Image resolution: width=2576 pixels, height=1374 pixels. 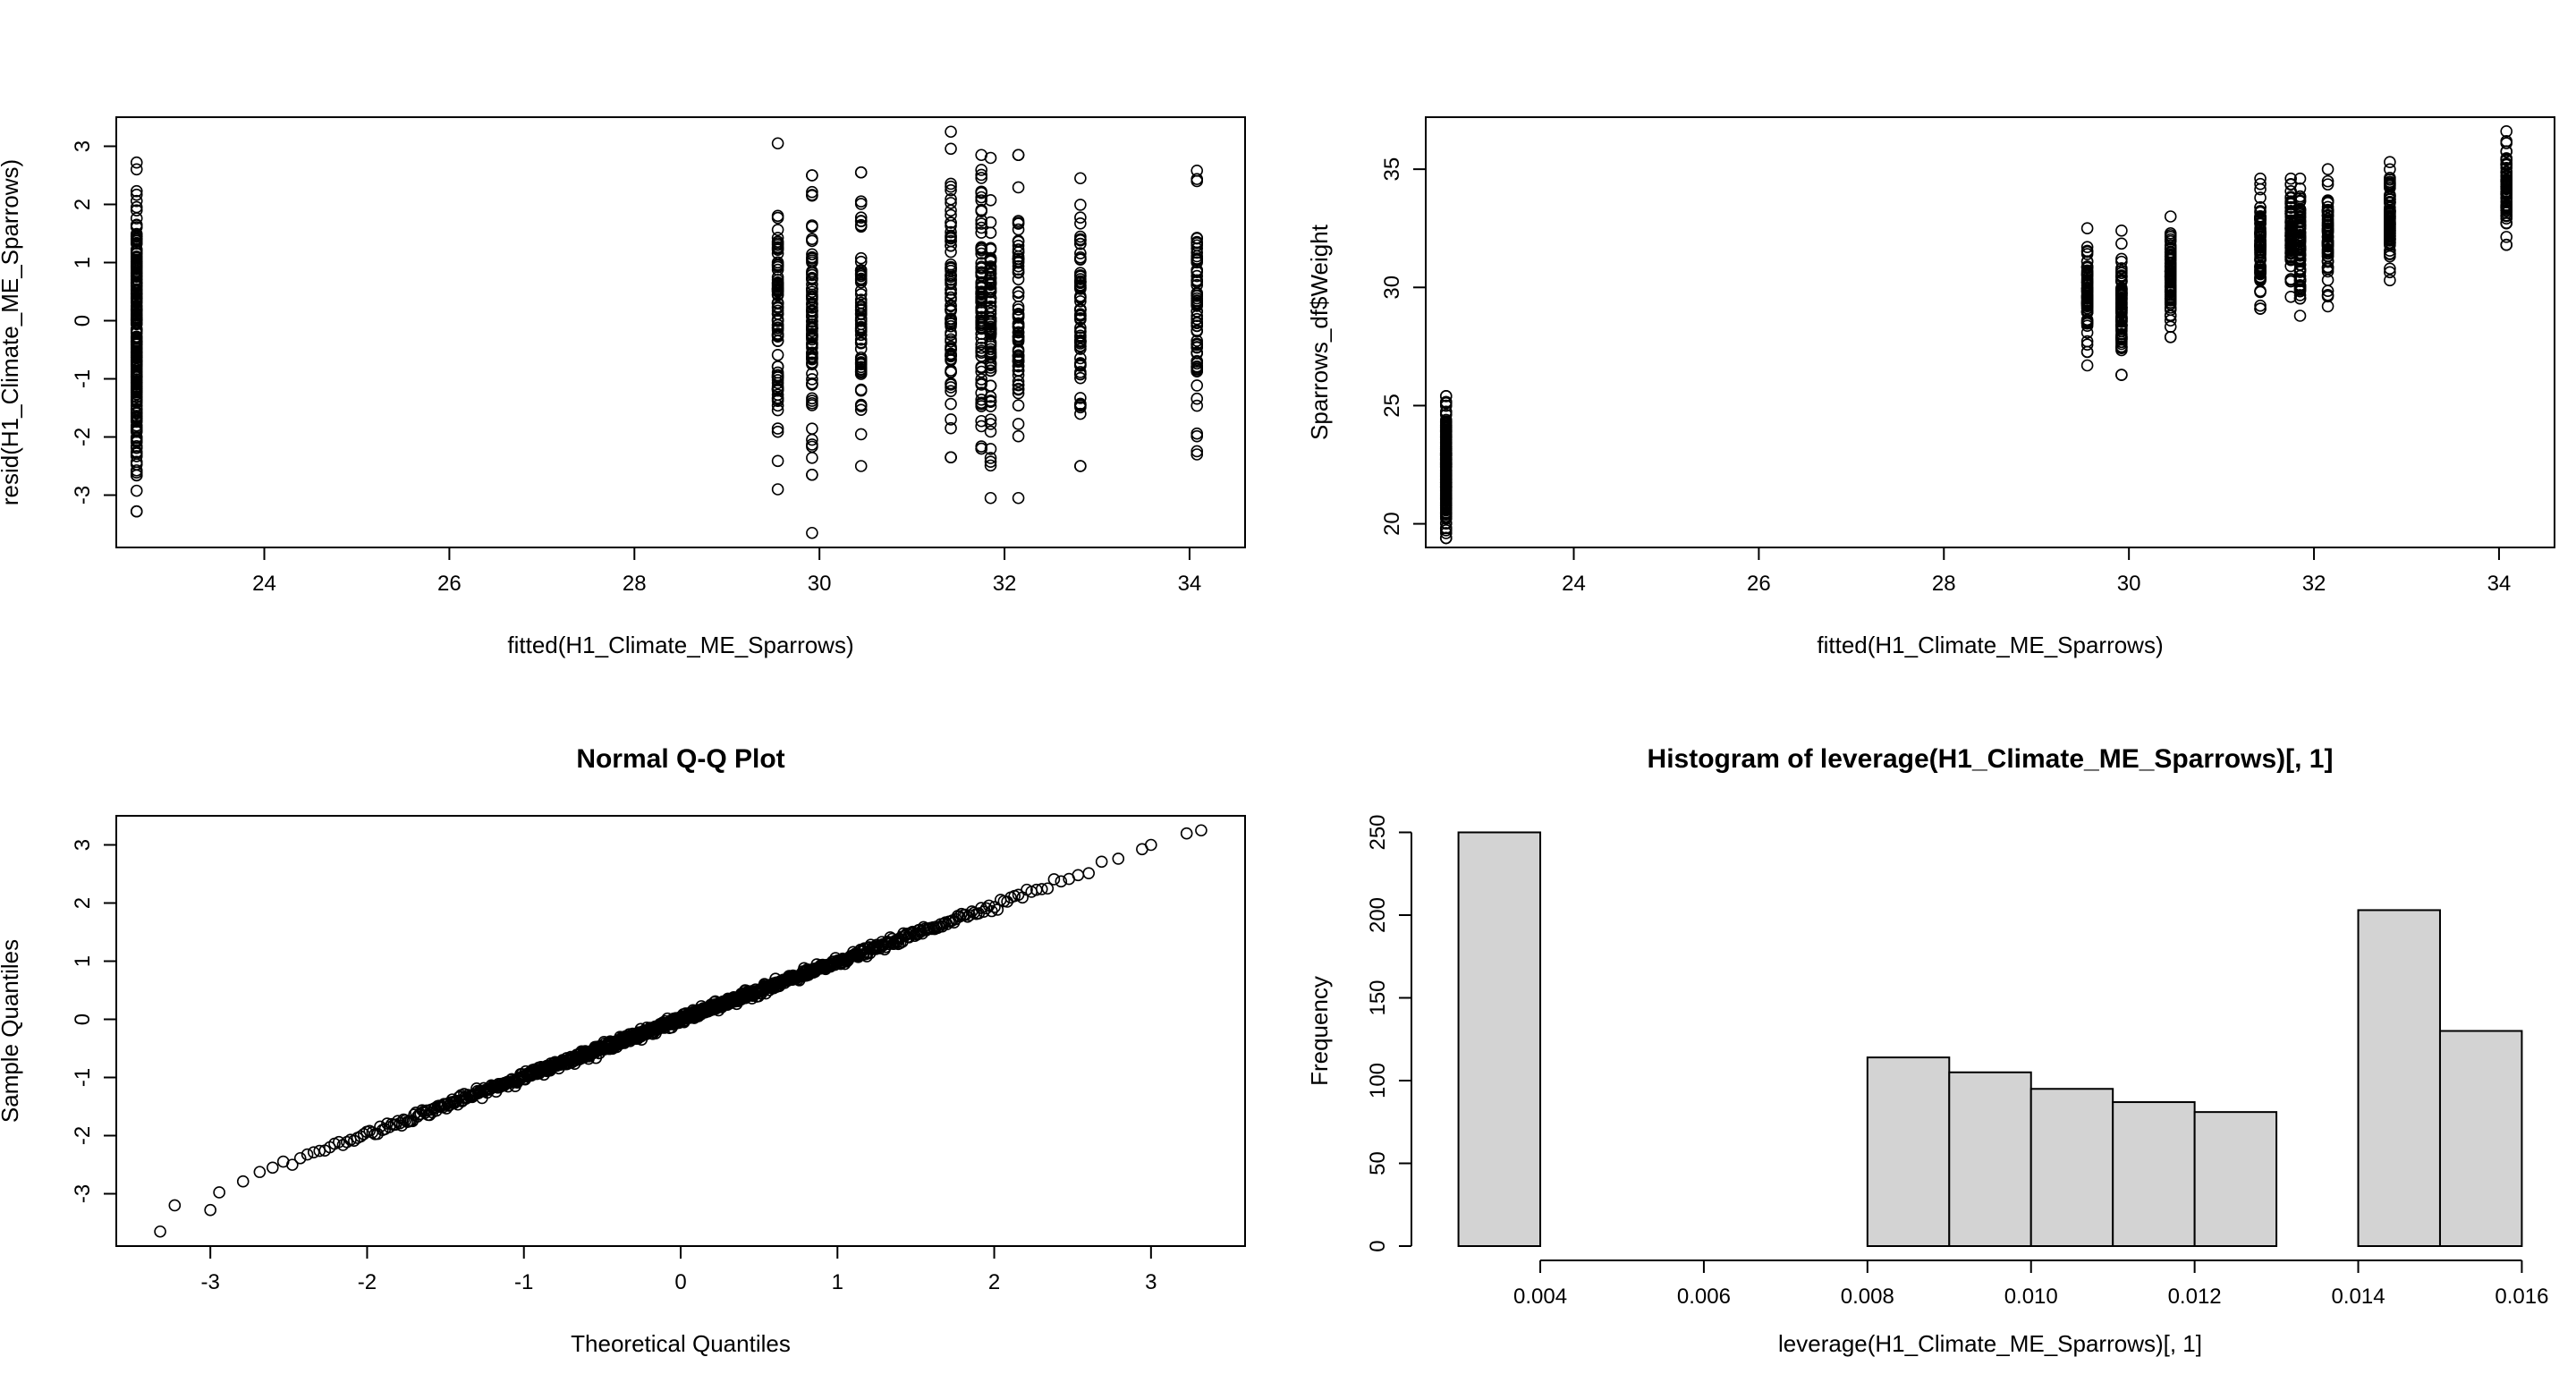 I want to click on x-tick-label: 0.004, so click(x=1540, y=1297).